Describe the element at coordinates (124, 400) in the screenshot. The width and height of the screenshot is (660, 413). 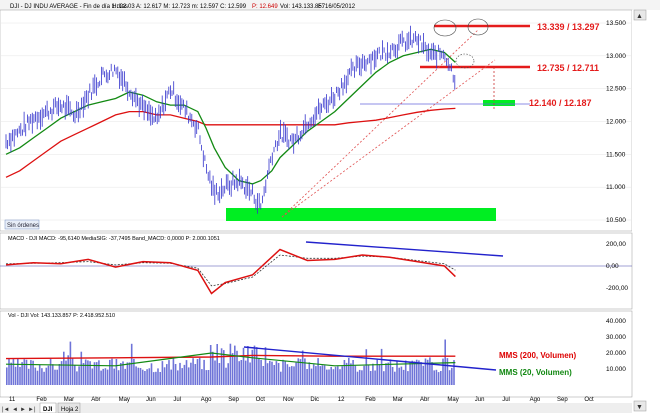
I see `month-tick-label: May` at that location.